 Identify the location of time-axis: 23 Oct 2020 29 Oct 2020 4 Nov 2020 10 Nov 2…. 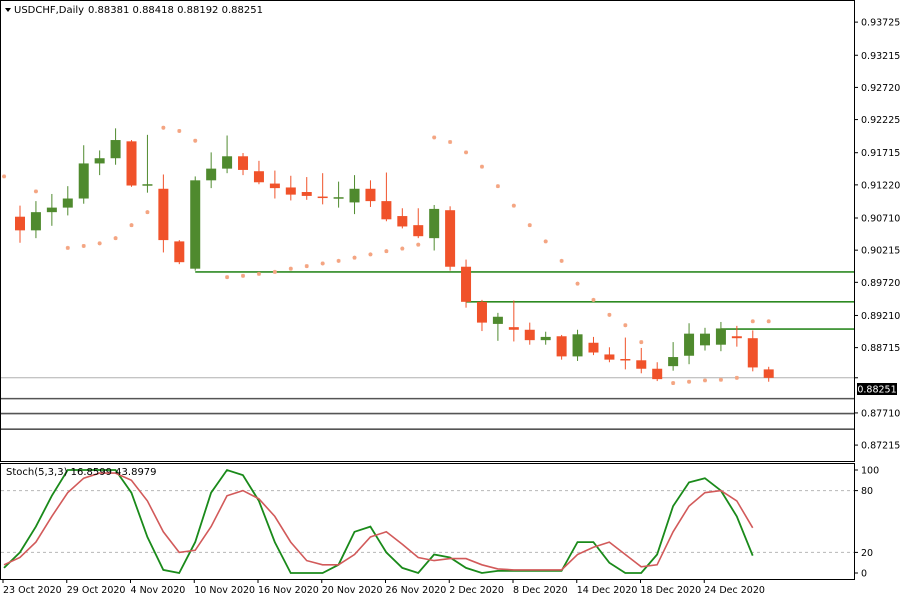
(383, 587).